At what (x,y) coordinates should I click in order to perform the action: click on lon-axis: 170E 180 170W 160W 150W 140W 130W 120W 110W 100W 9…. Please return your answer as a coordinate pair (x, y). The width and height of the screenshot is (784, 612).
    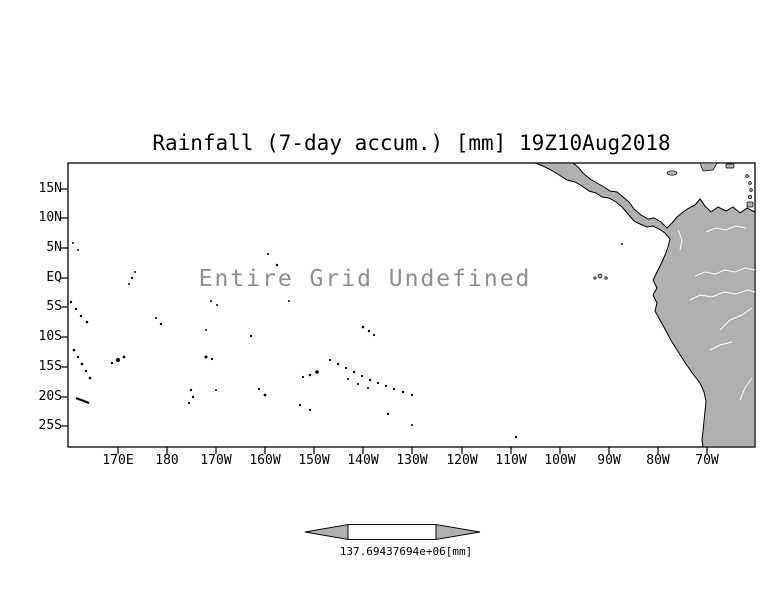
    Looking at the image, I should click on (392, 462).